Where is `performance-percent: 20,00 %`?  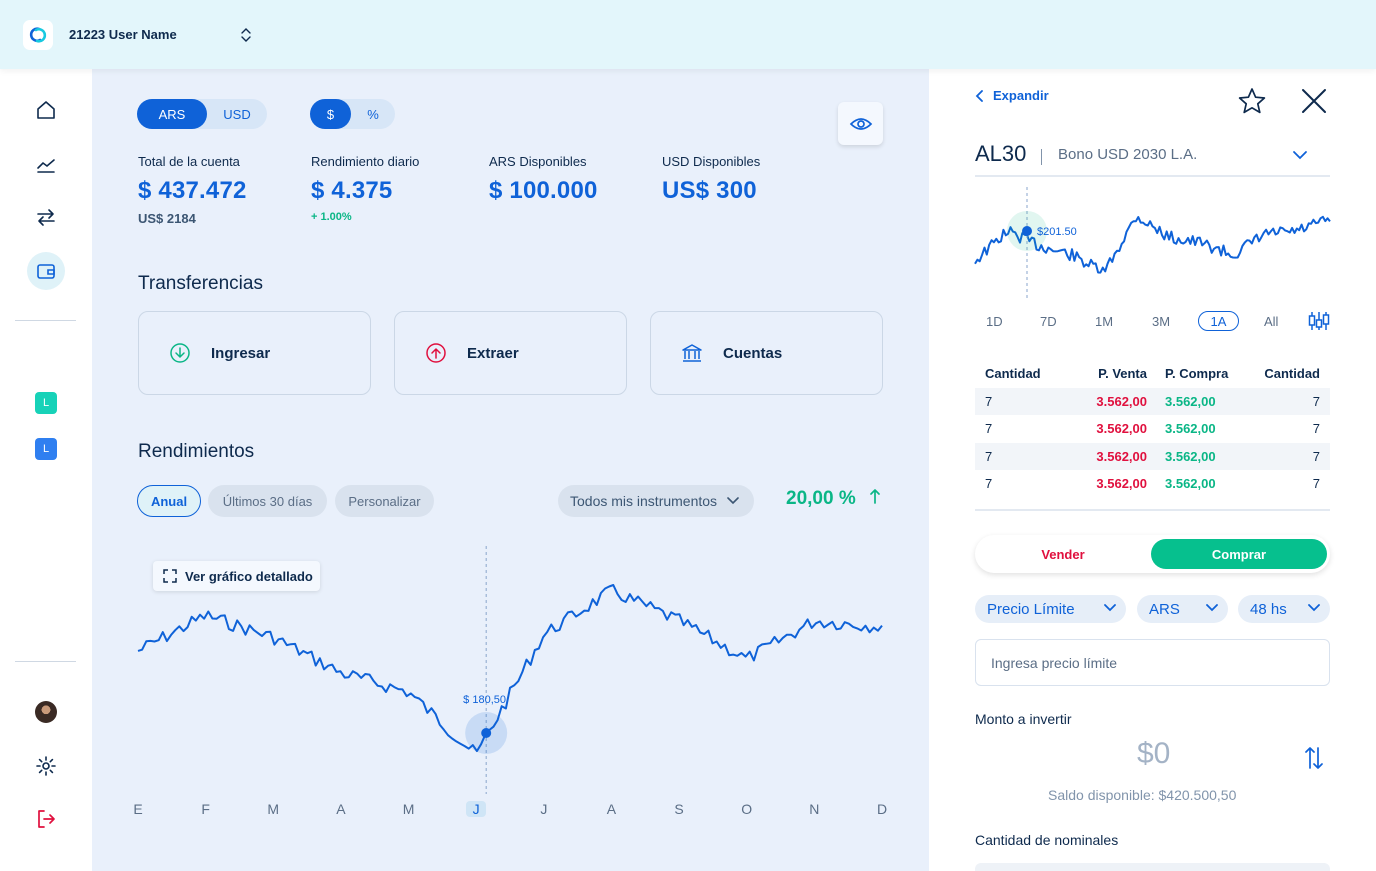
performance-percent: 20,00 % is located at coordinates (821, 498).